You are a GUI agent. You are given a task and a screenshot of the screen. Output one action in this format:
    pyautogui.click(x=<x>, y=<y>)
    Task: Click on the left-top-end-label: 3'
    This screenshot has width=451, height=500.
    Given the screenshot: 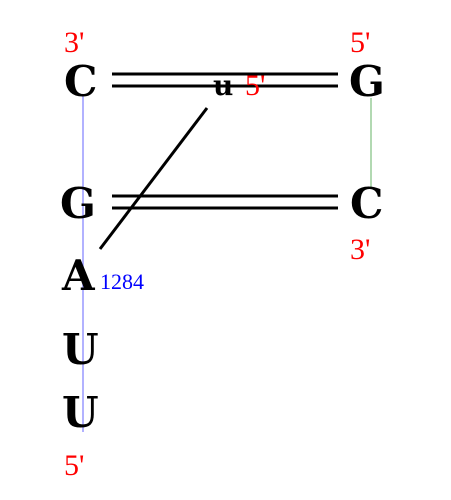 What is the action you would take?
    pyautogui.click(x=74, y=42)
    